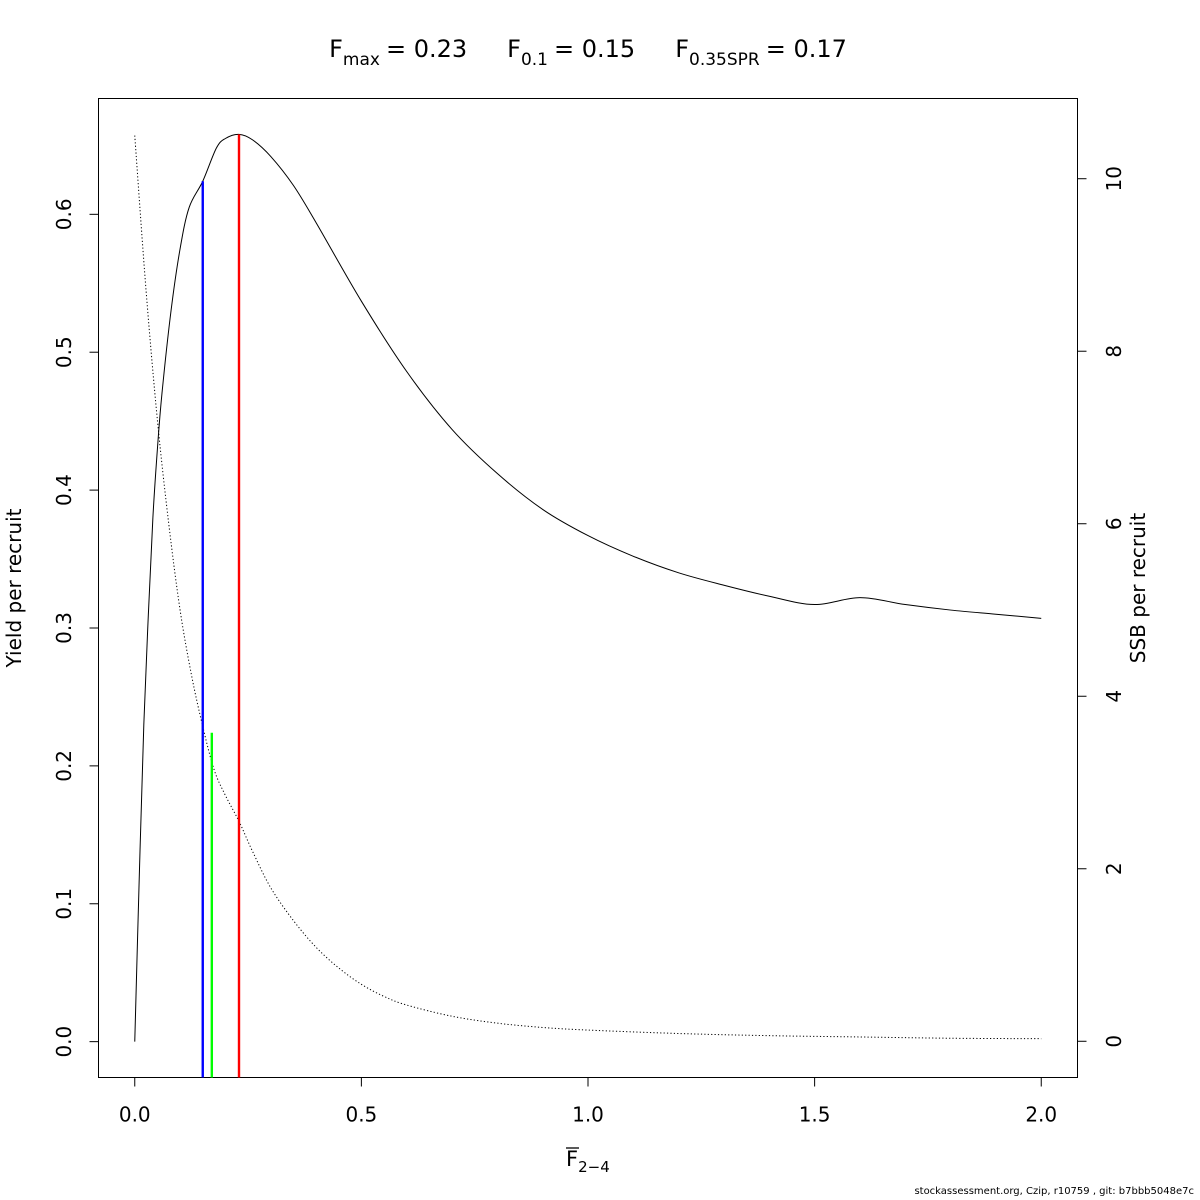  What do you see at coordinates (806, 49) in the screenshot?
I see `title-fspr-value: = 0.17` at bounding box center [806, 49].